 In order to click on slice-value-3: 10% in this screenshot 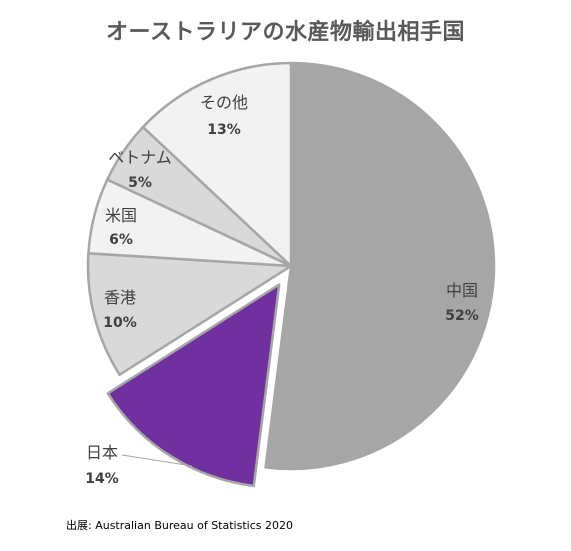, I will do `click(120, 323)`.